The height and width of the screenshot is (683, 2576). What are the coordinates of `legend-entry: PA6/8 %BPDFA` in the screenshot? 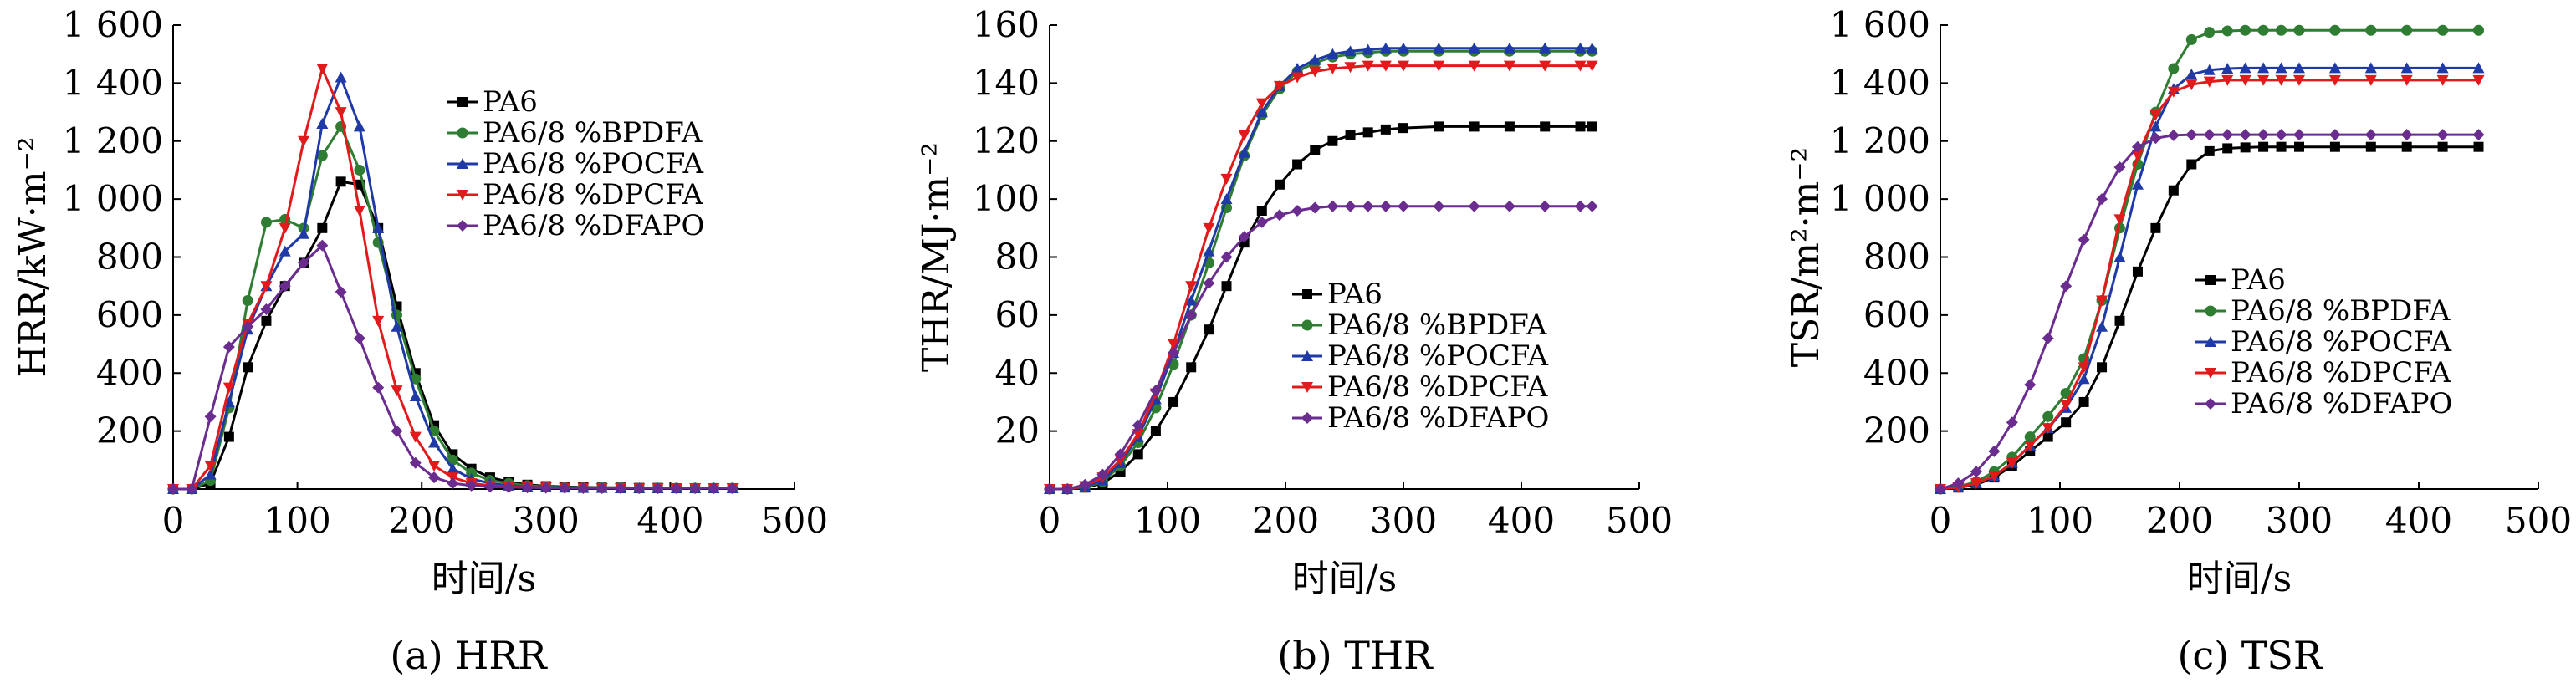 It's located at (1419, 325).